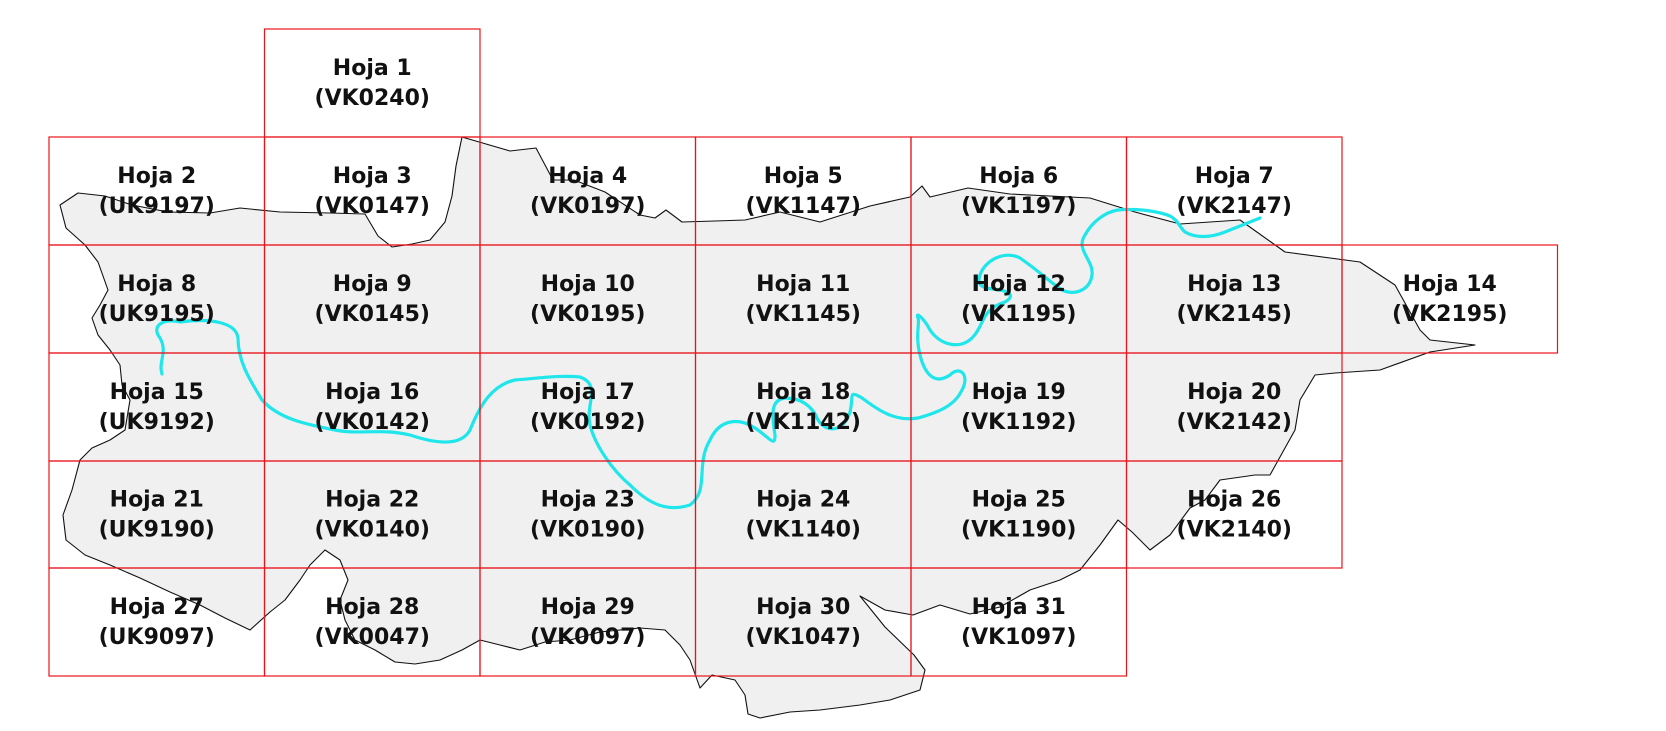  I want to click on sheet-code-label: (VK1145), so click(803, 314).